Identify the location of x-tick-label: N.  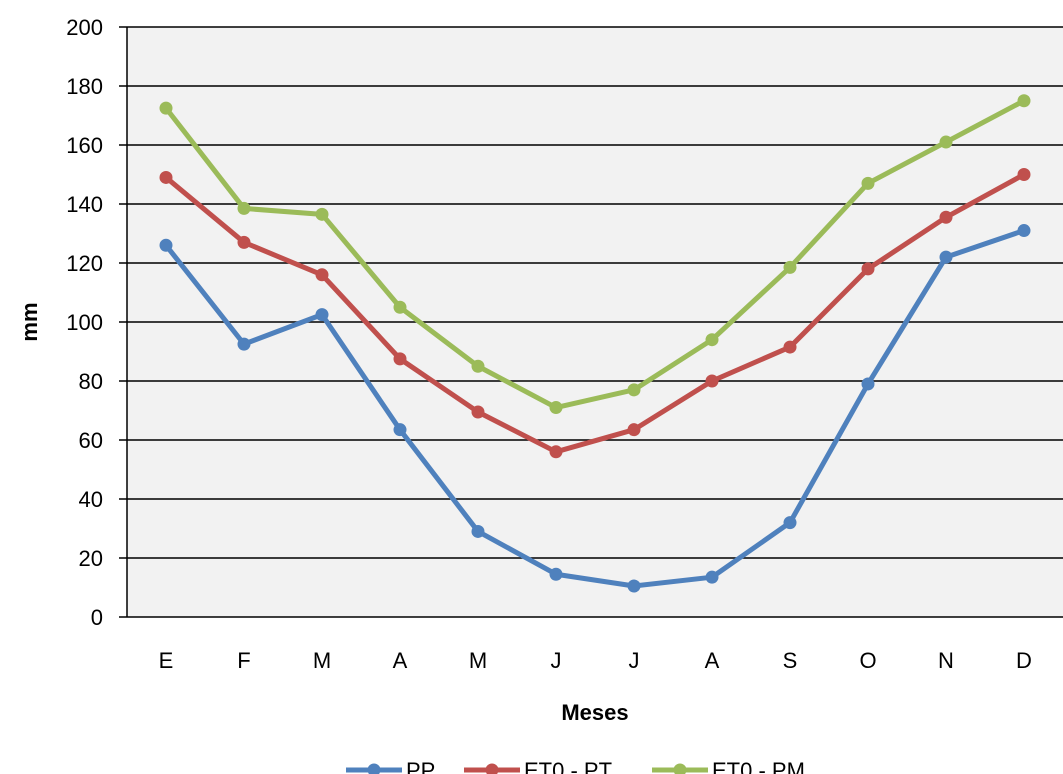
(946, 660).